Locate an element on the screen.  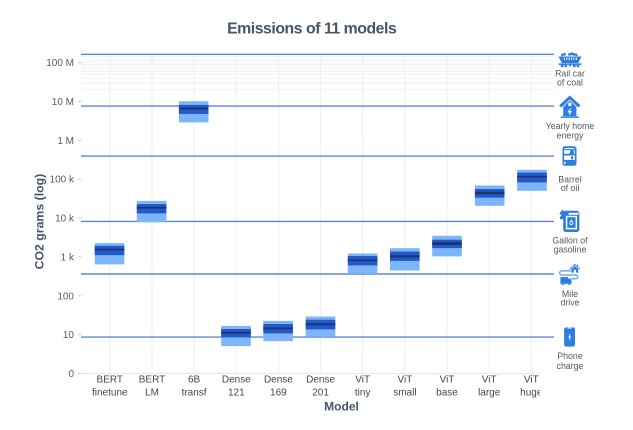
svg-text: transf is located at coordinates (194, 393).